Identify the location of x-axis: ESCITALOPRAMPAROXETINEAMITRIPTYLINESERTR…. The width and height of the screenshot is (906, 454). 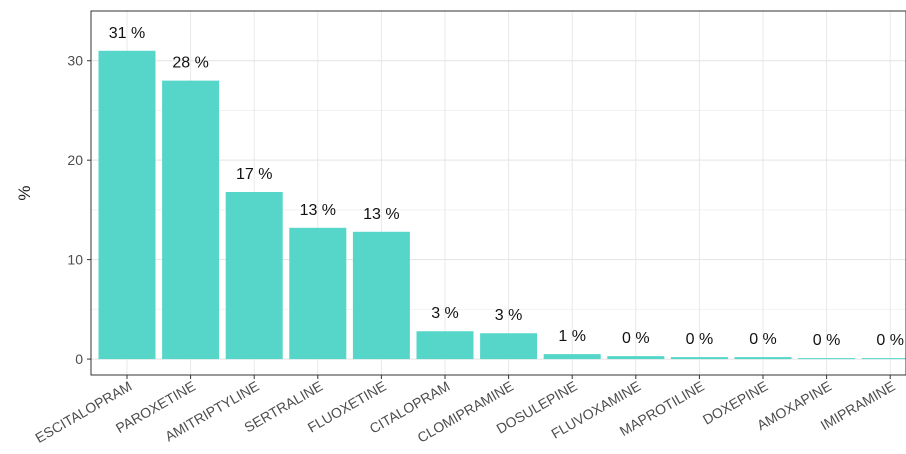
(465, 410).